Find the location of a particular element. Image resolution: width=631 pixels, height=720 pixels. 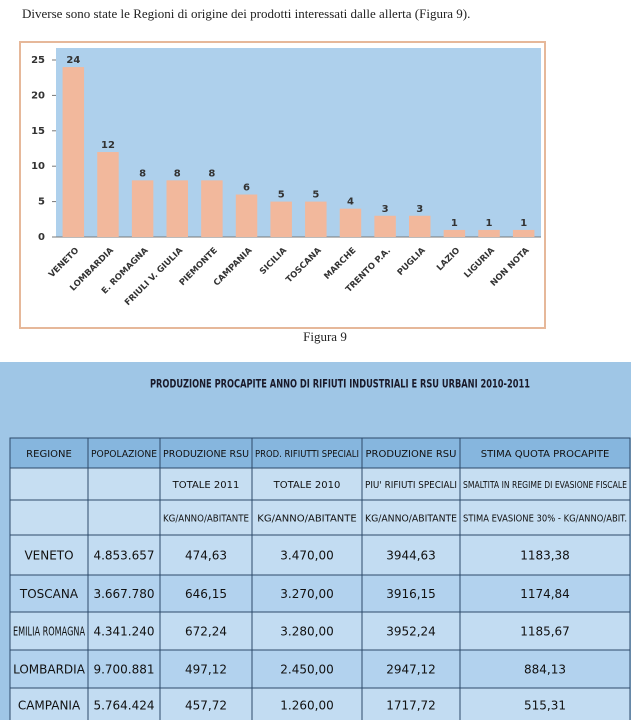

header-cell-text: STIMA EVASIONE 30% - KG/ANNO/ABIT. is located at coordinates (545, 519).